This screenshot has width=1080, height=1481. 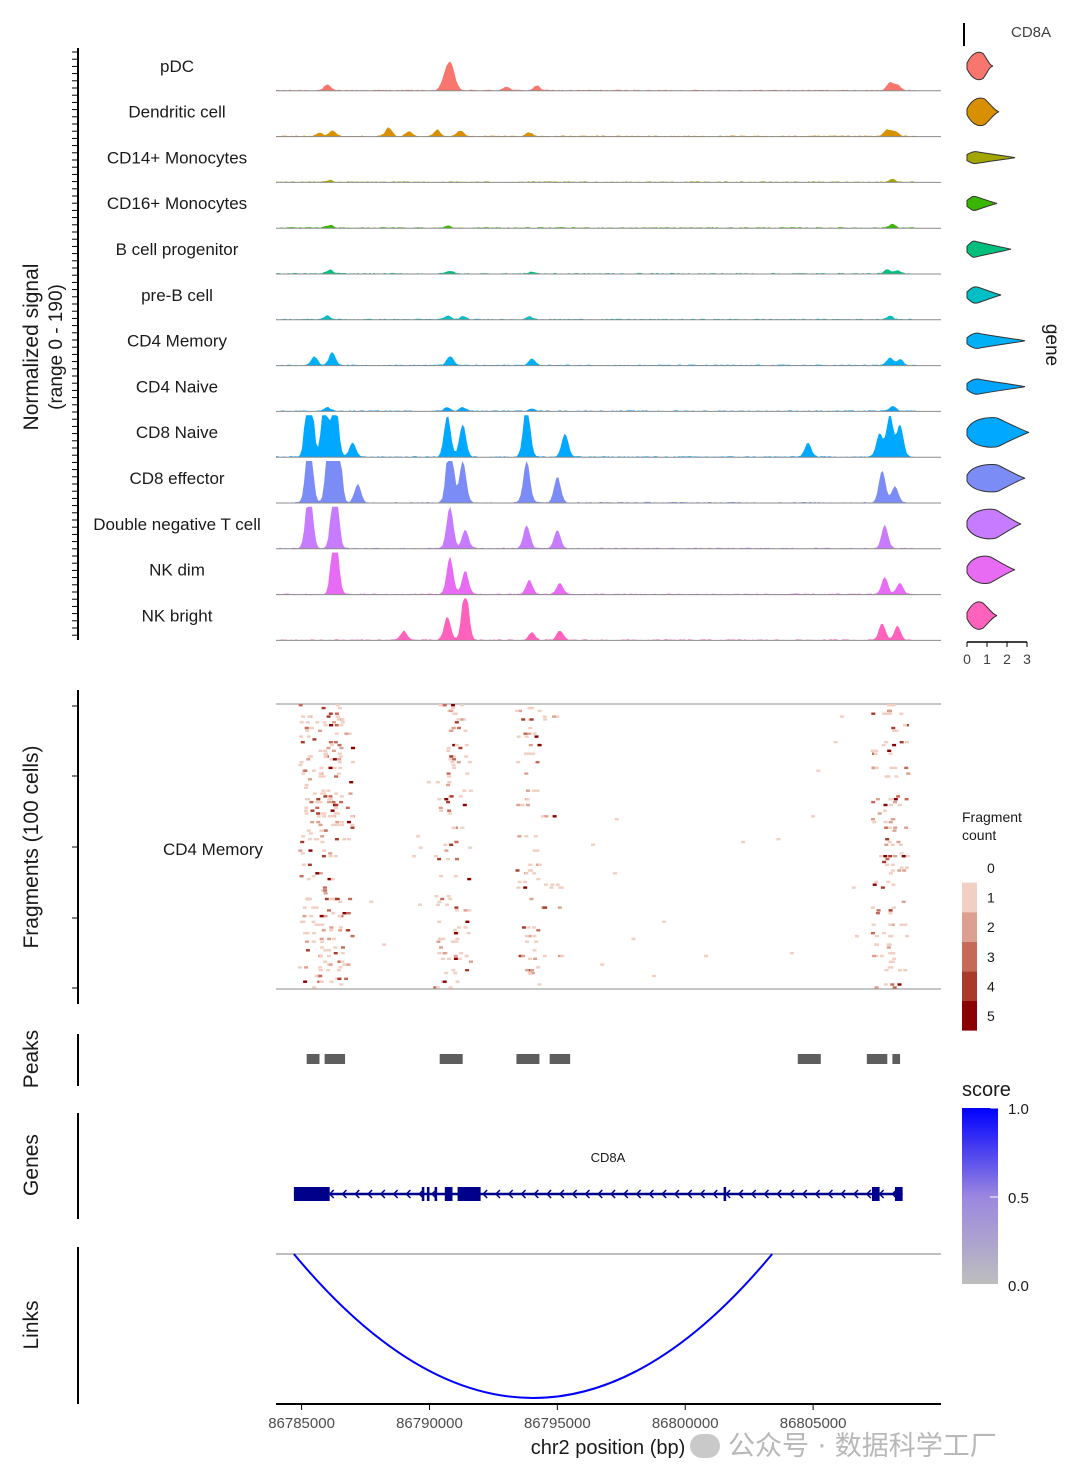 I want to click on track-label: NK dim, so click(x=177, y=570).